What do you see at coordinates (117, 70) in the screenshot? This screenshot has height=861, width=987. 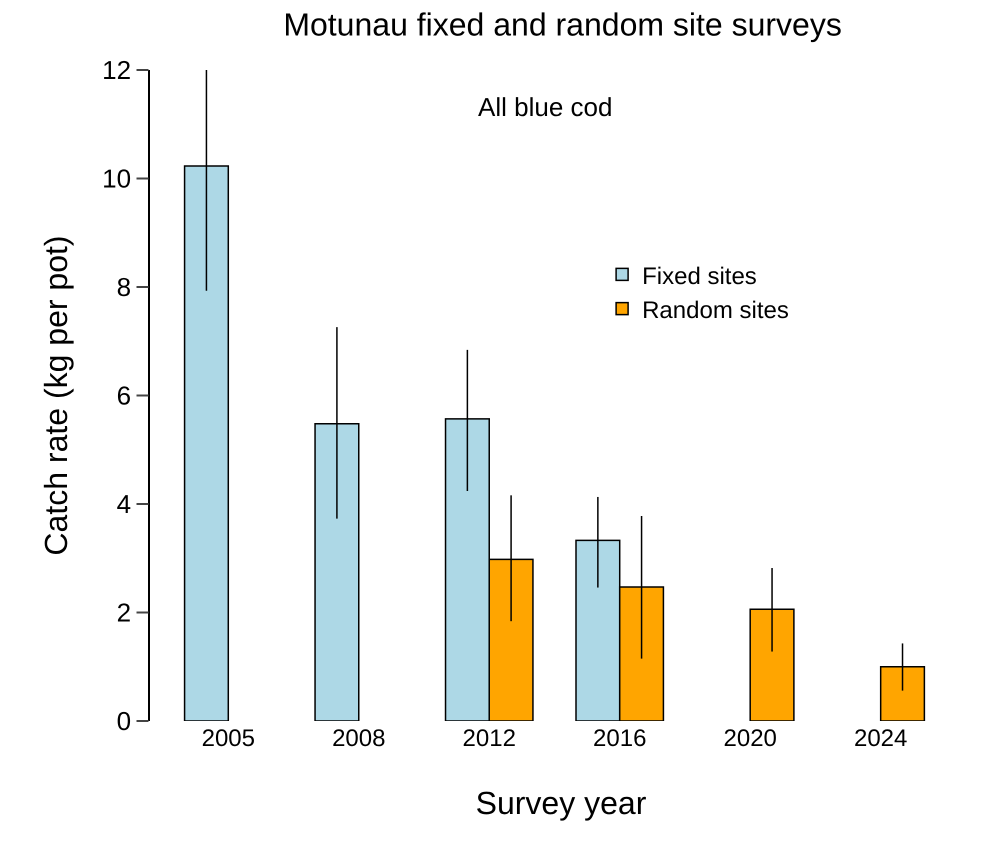 I see `y-tick-label: 12` at bounding box center [117, 70].